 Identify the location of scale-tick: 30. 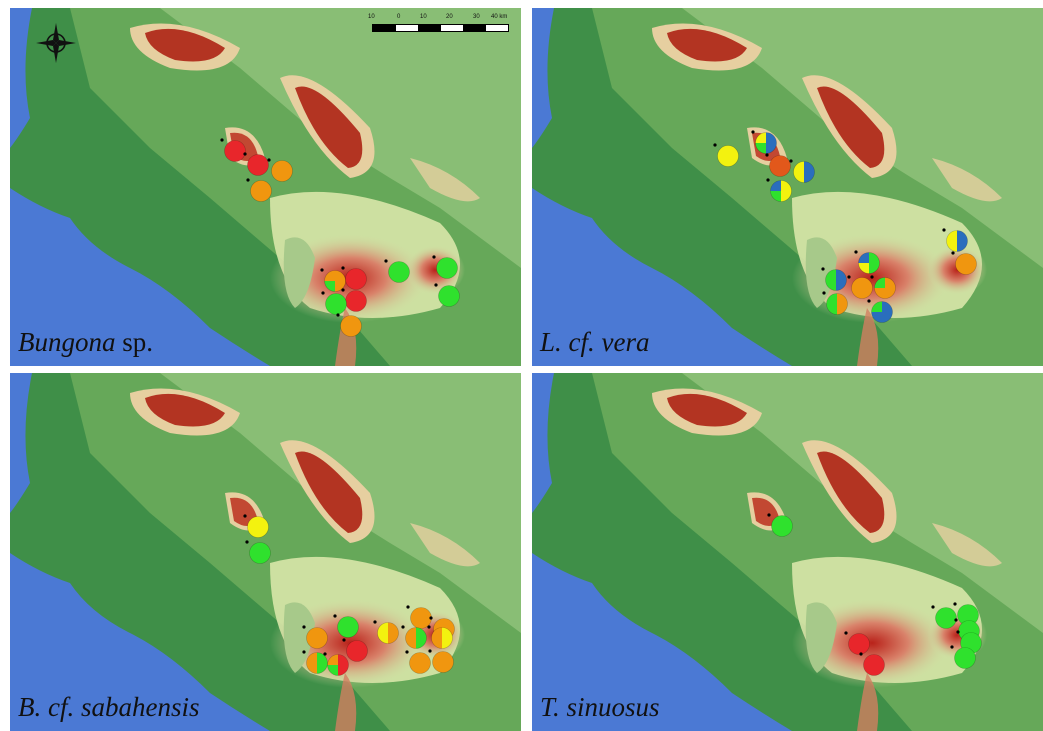
(476, 17).